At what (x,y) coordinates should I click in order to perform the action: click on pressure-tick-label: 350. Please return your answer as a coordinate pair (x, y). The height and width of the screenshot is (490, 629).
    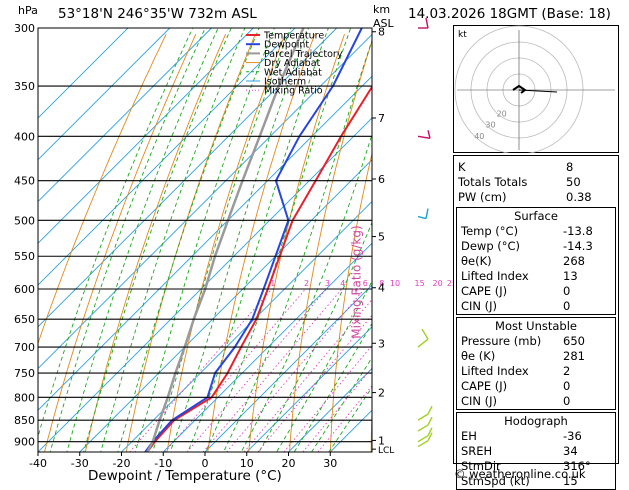
    Looking at the image, I should click on (24, 86).